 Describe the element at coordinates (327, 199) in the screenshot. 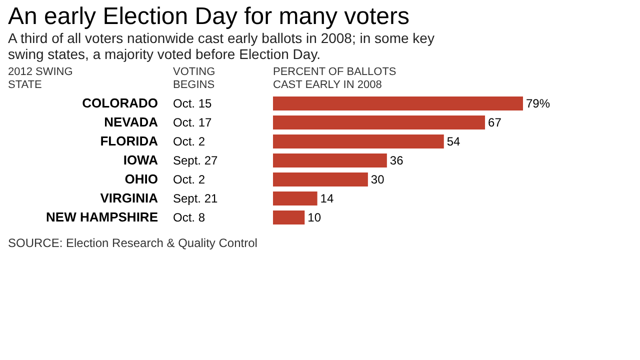

I see `data-label: 14` at that location.